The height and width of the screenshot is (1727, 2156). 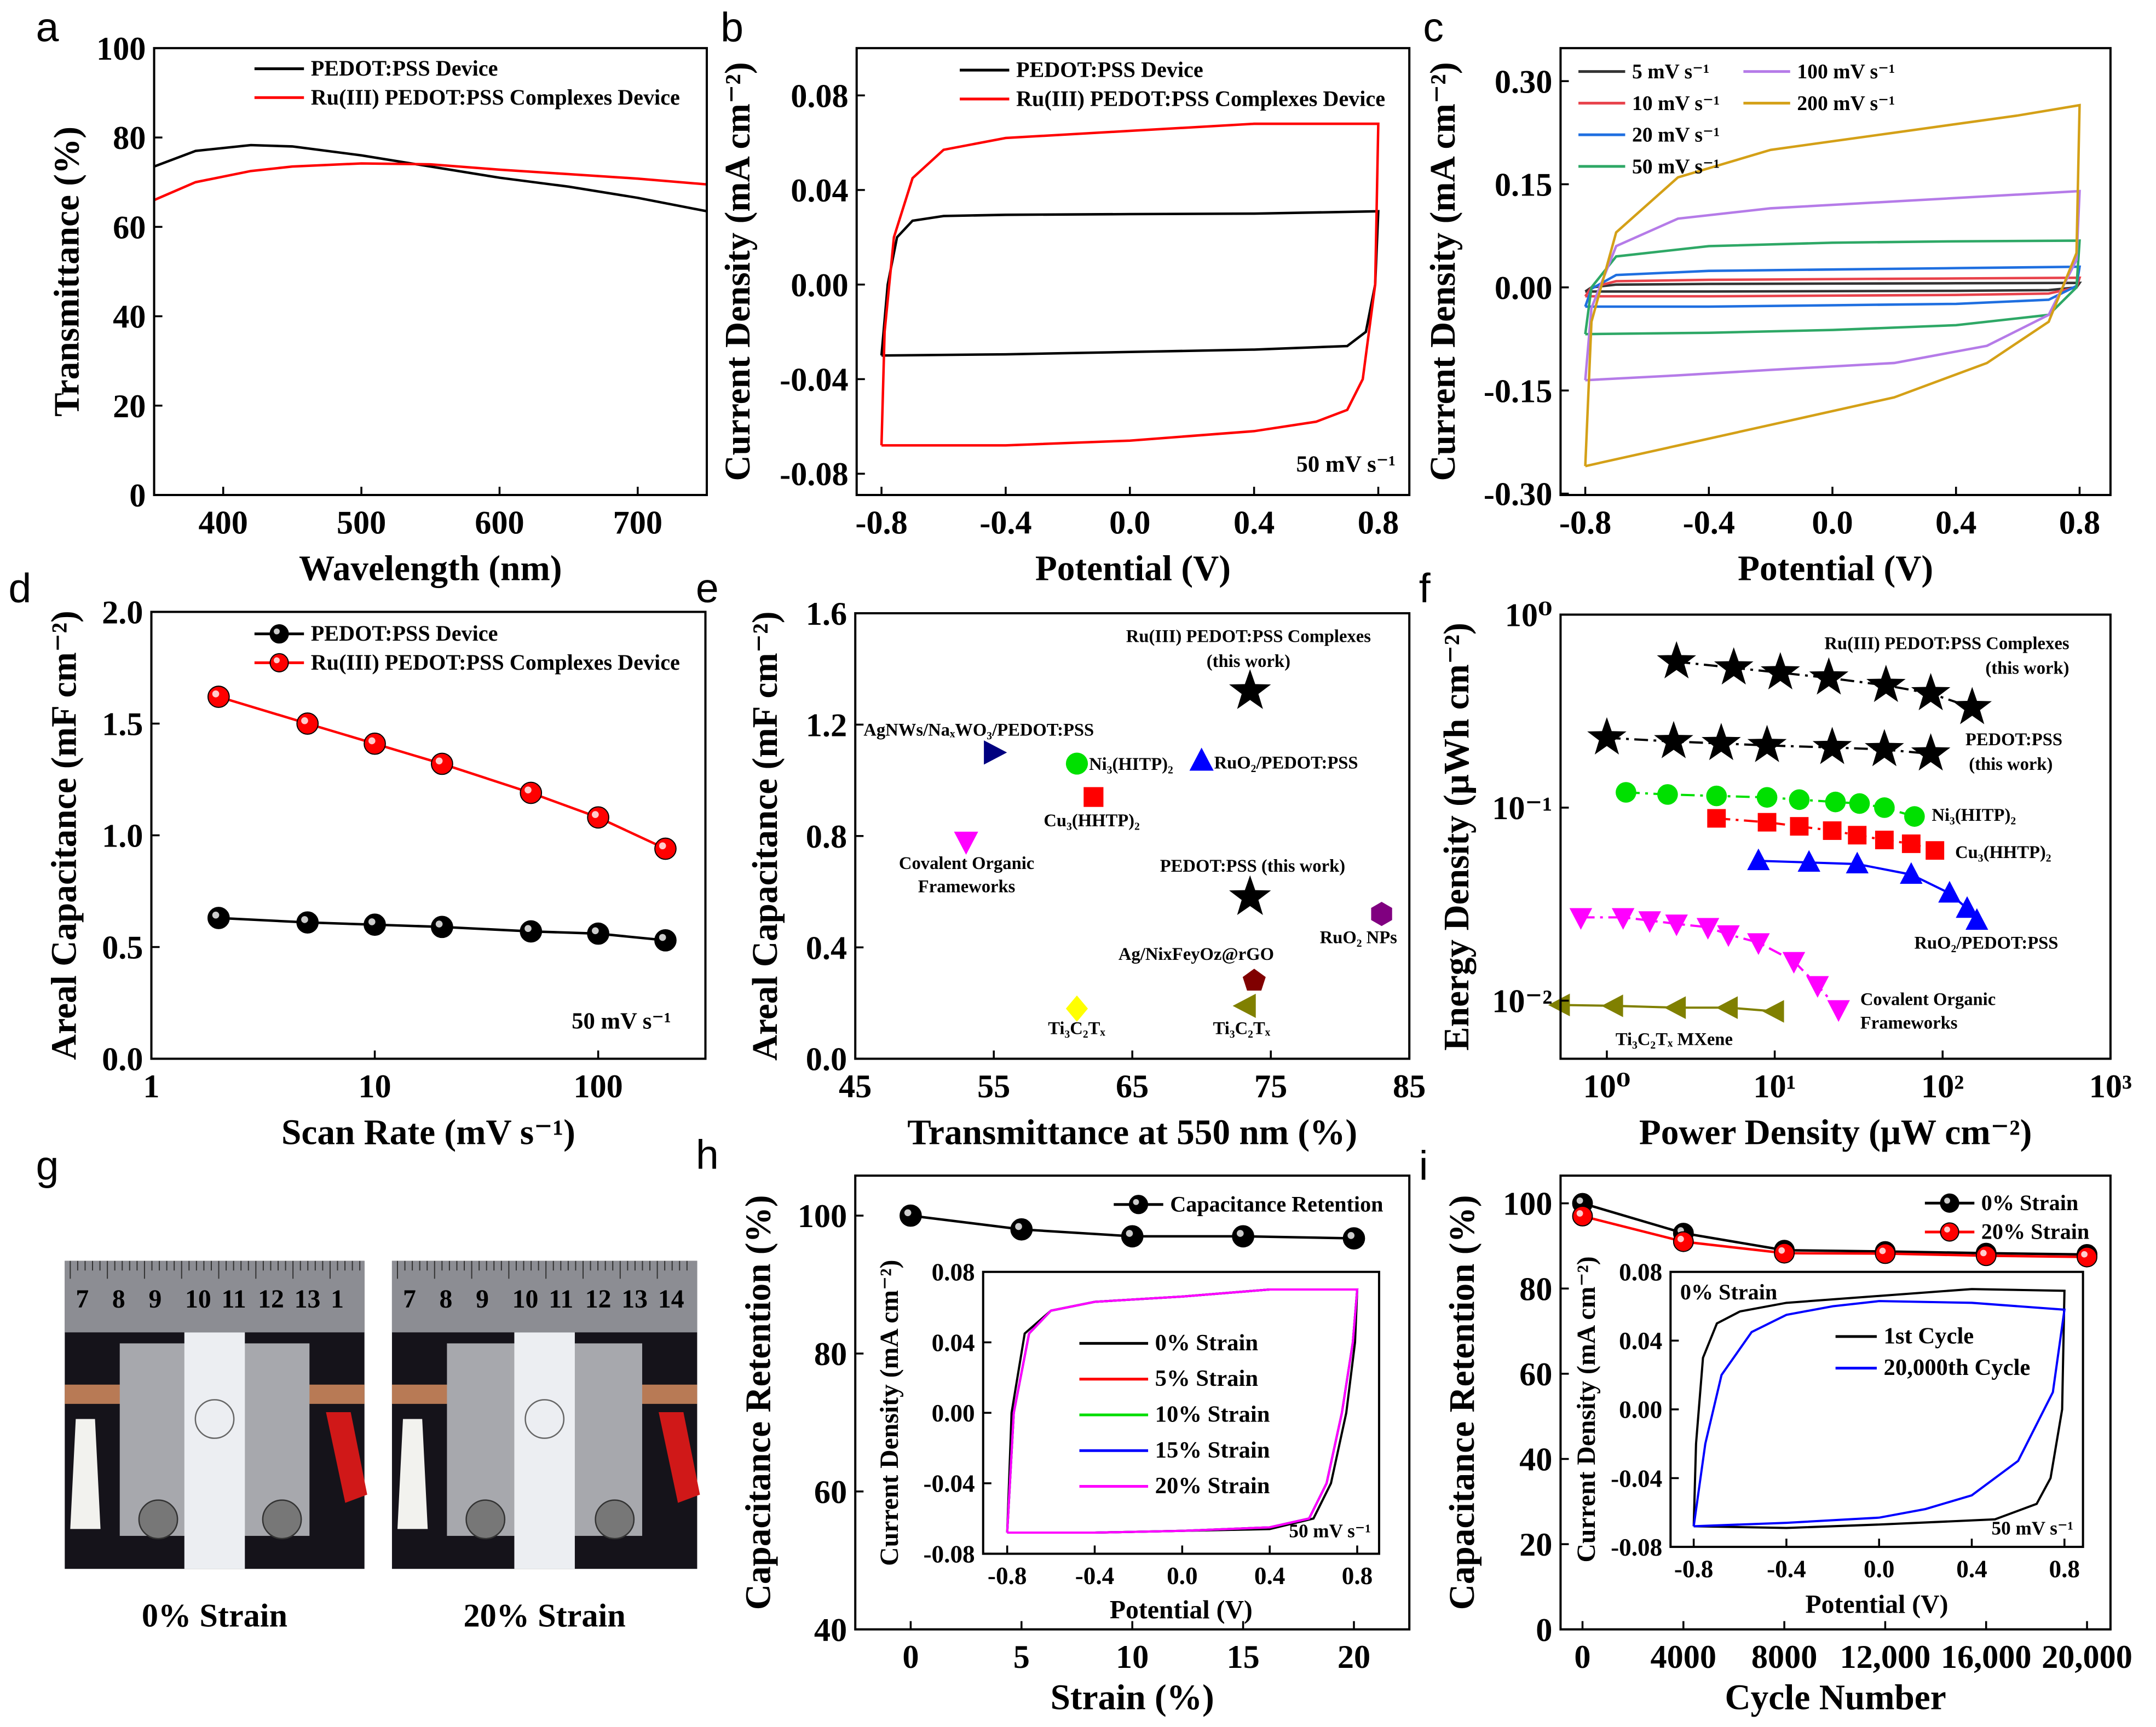 I want to click on y-tick-label: 0.0, so click(x=826, y=1059).